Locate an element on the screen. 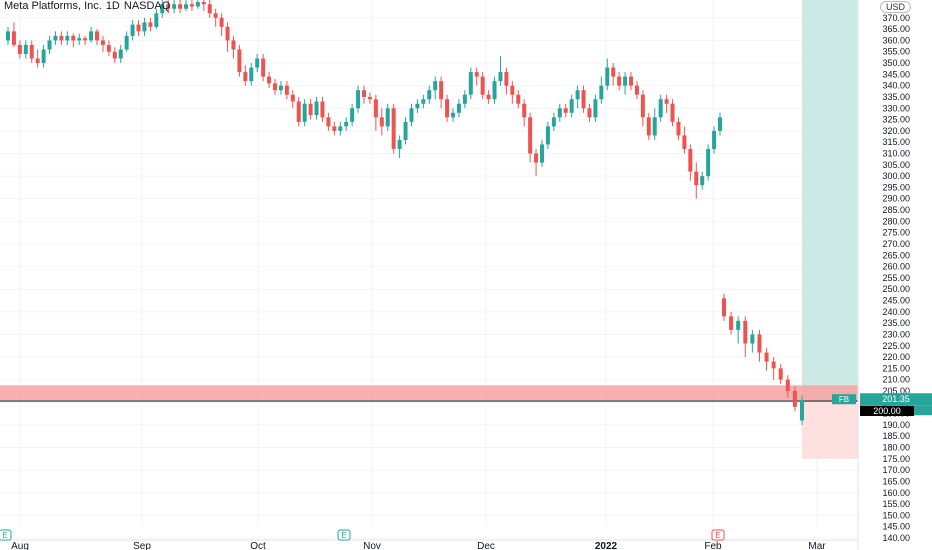 The height and width of the screenshot is (550, 932). y-tick-label: 330.00 is located at coordinates (896, 108).